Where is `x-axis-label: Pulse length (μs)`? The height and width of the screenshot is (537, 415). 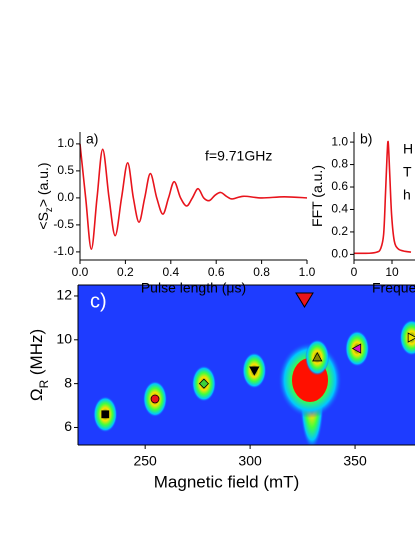
x-axis-label: Pulse length (μs) is located at coordinates (193, 288).